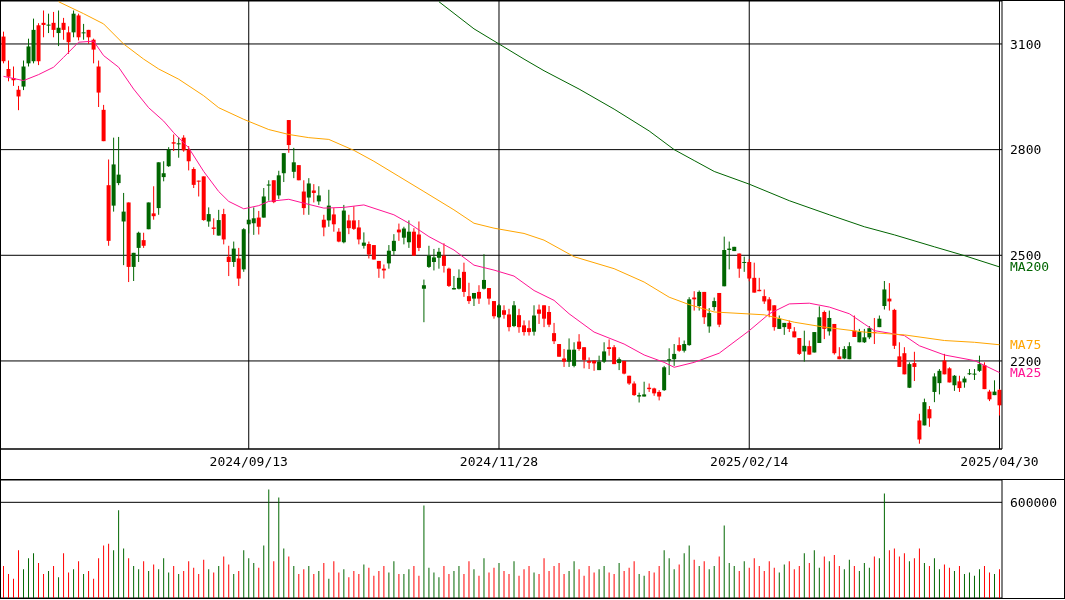  Describe the element at coordinates (1026, 150) in the screenshot. I see `y-tick-label: 2800` at that location.